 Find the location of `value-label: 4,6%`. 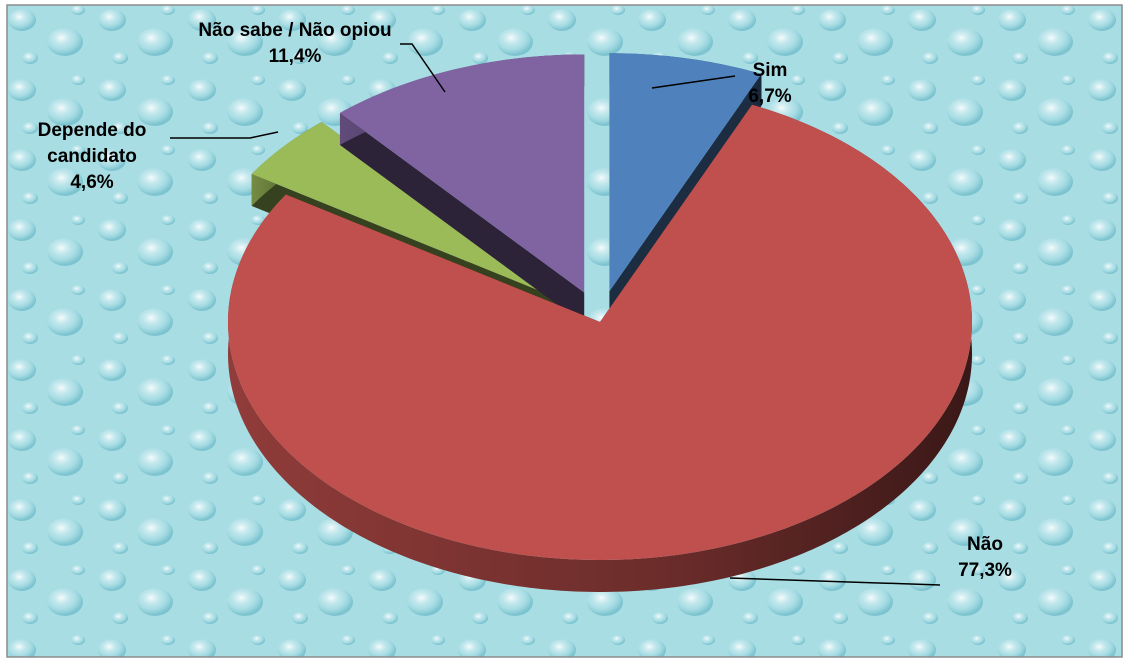

value-label: 4,6% is located at coordinates (92, 182).